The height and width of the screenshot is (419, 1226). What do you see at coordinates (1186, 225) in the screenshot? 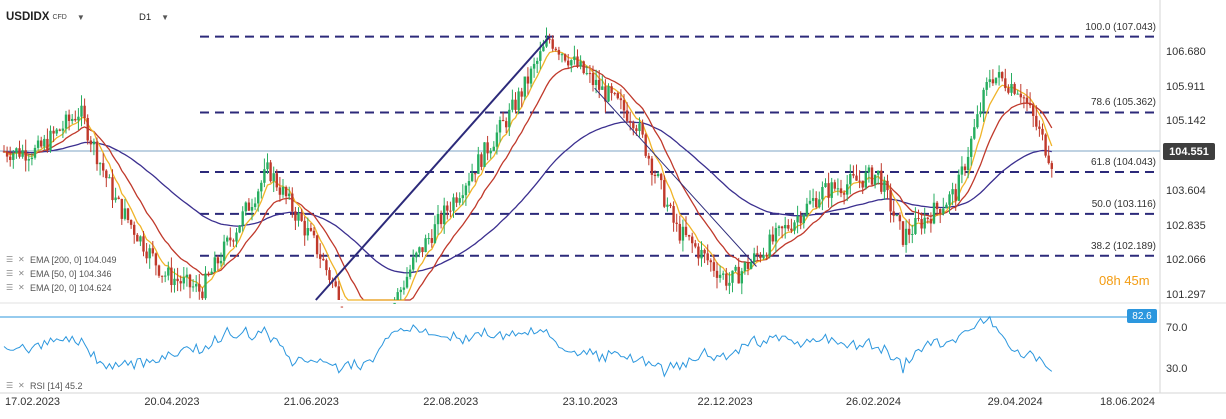
I see `price-tick: 102.835` at bounding box center [1186, 225].